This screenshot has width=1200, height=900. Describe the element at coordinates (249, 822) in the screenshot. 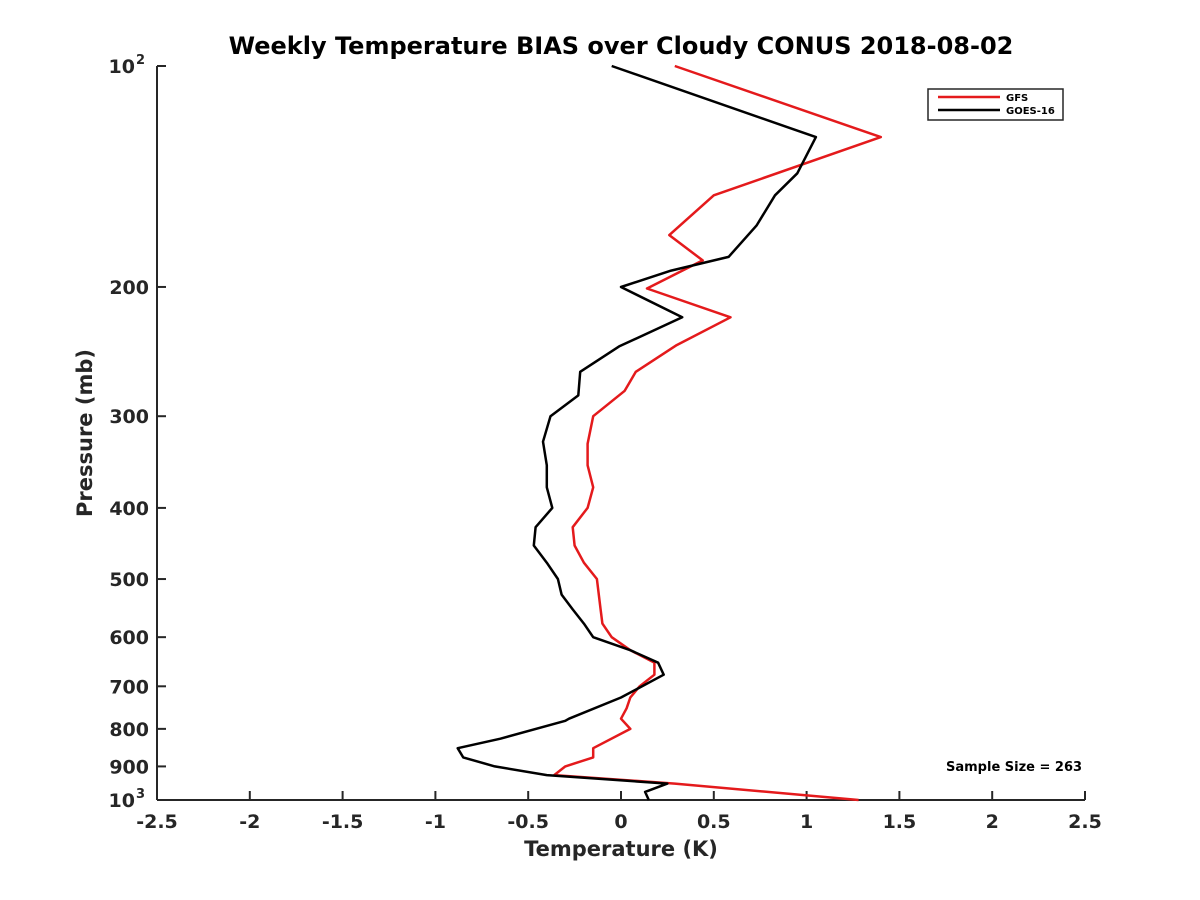

I see `x-tick-label: -2` at that location.